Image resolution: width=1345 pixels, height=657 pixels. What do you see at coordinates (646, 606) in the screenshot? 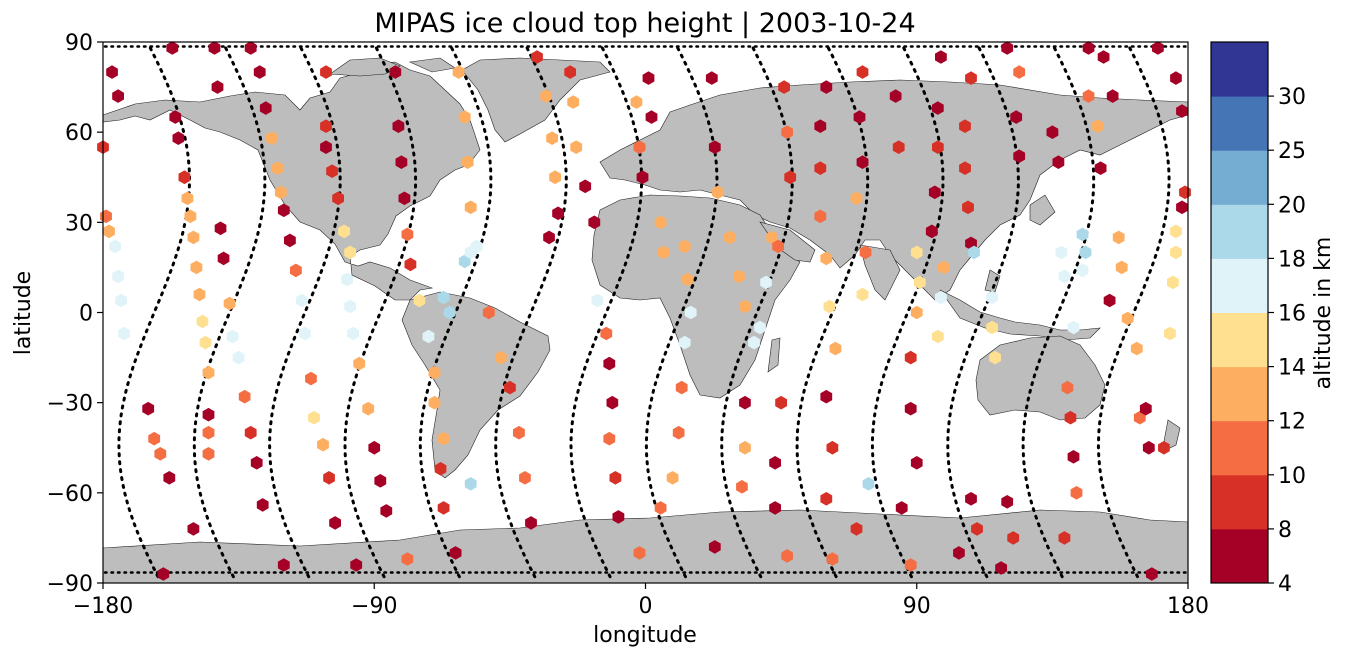
I see `x-tick-label: 0` at bounding box center [646, 606].